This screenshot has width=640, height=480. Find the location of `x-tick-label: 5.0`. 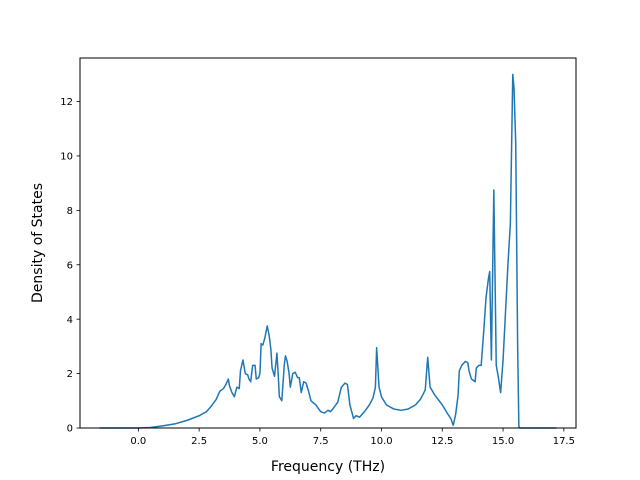

x-tick-label: 5.0 is located at coordinates (260, 441).